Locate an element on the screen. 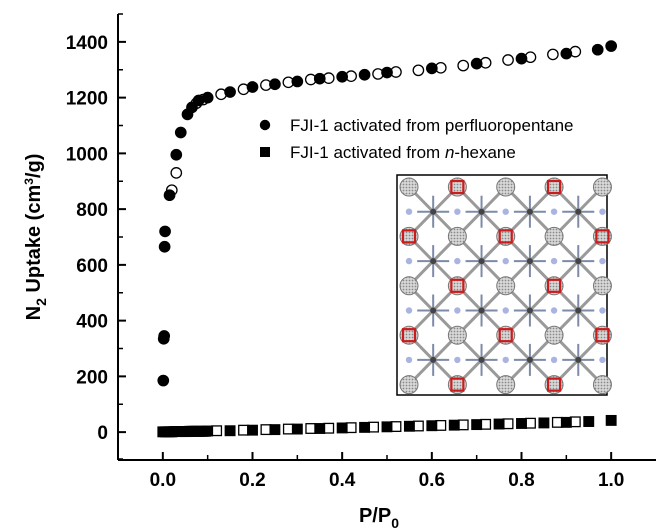 Image resolution: width=658 pixels, height=530 pixels. legend-text-italic: n is located at coordinates (449, 152).